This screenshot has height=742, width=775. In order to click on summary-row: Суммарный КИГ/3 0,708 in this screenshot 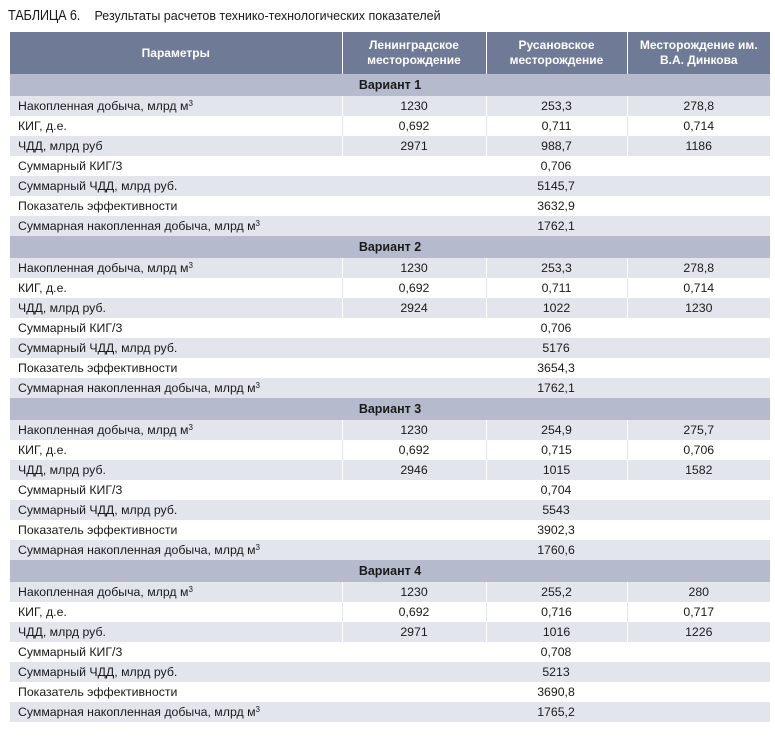, I will do `click(390, 652)`.